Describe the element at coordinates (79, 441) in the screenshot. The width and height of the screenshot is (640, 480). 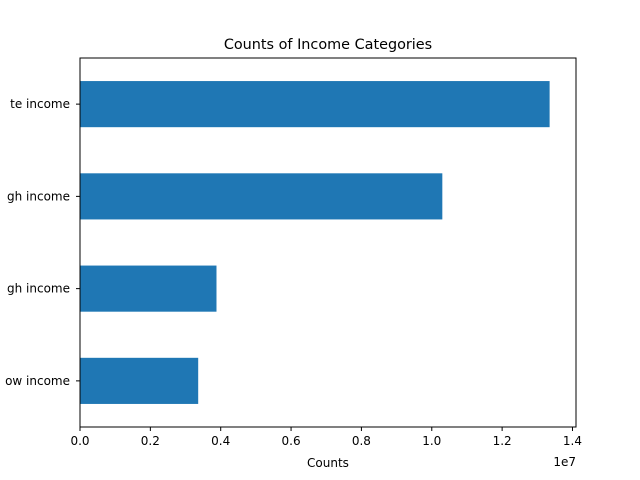
I see `x-tick-label: 0.0` at that location.